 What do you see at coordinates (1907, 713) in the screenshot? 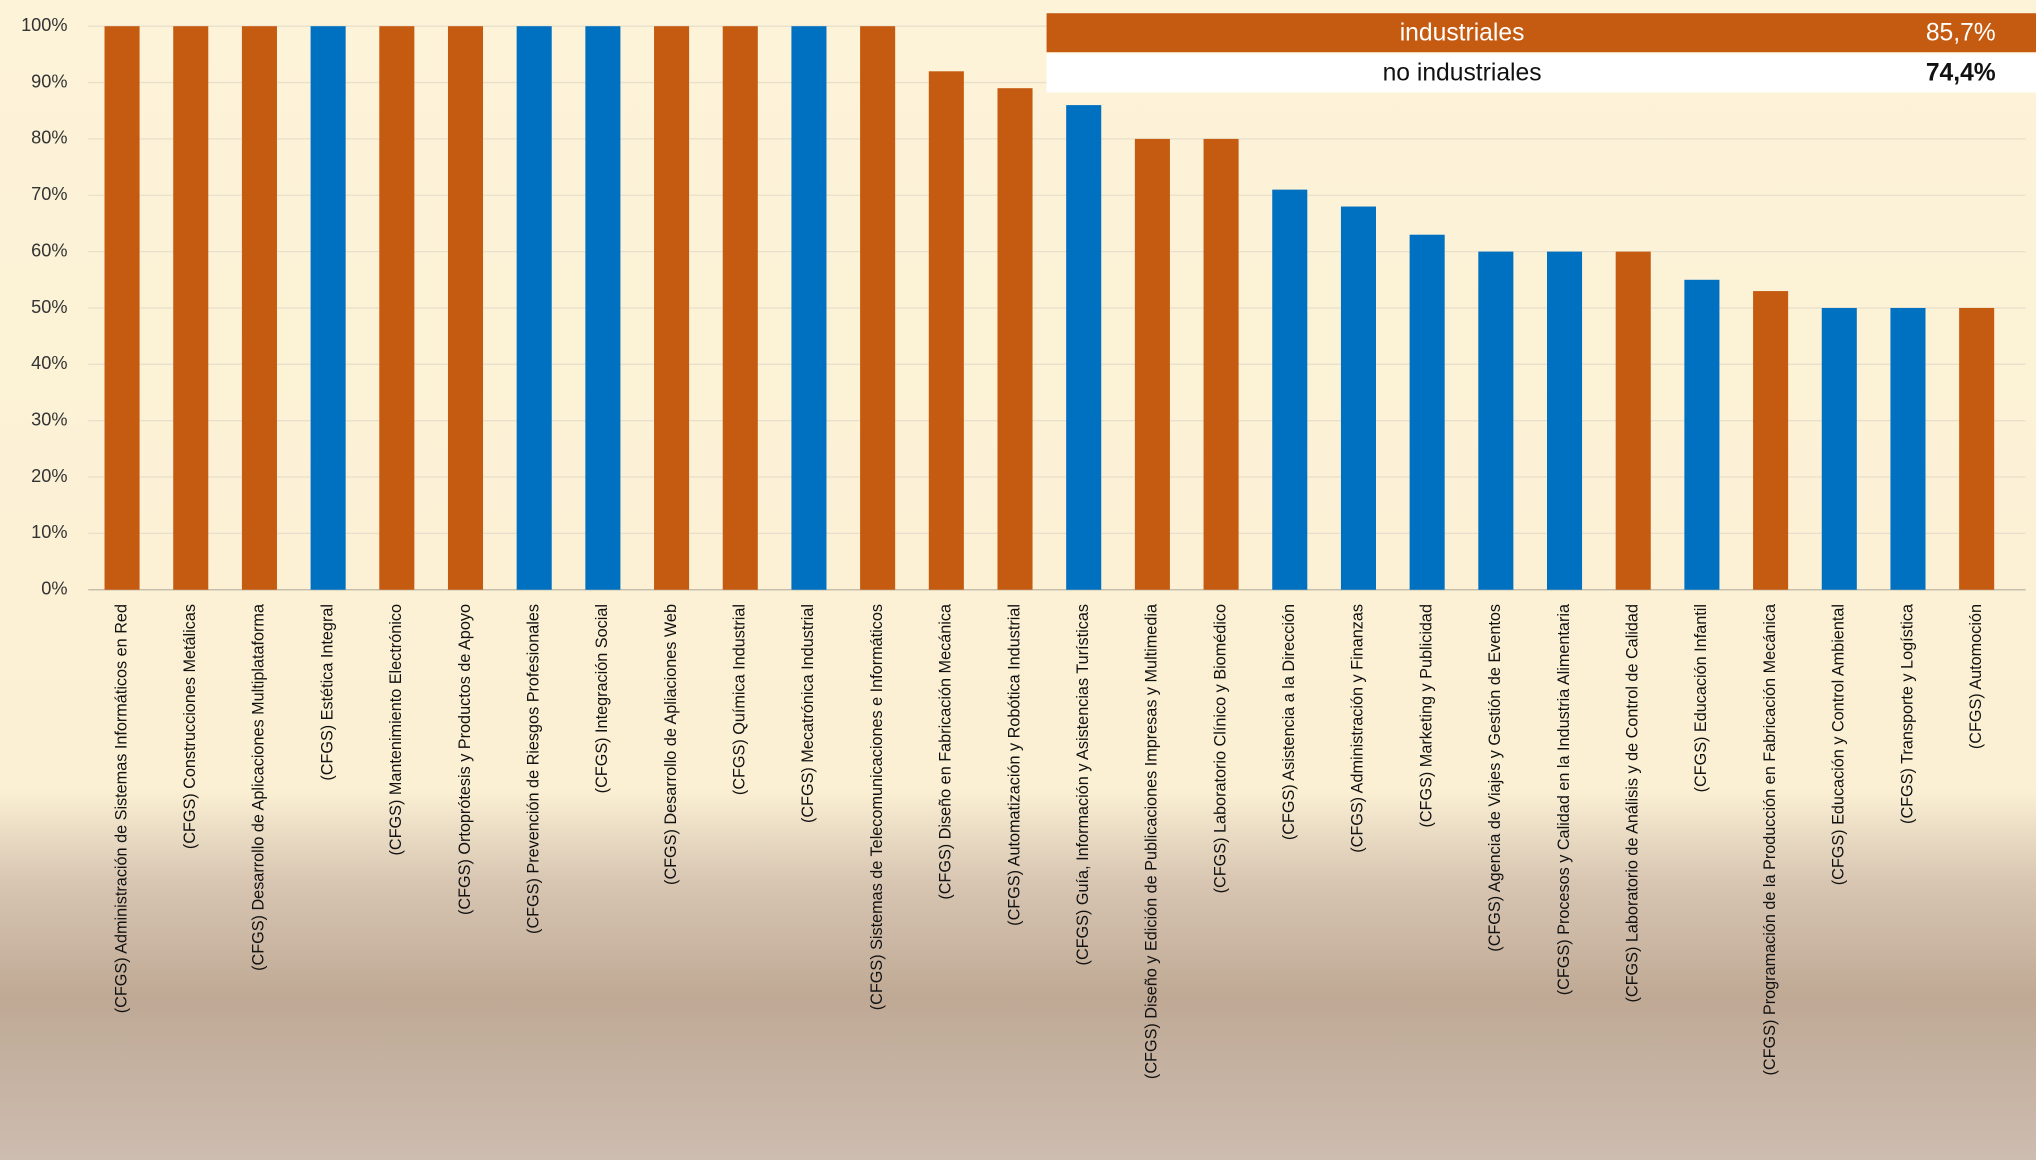
I see `x-tick-label: (CFGS) Transporte y Logística` at bounding box center [1907, 713].